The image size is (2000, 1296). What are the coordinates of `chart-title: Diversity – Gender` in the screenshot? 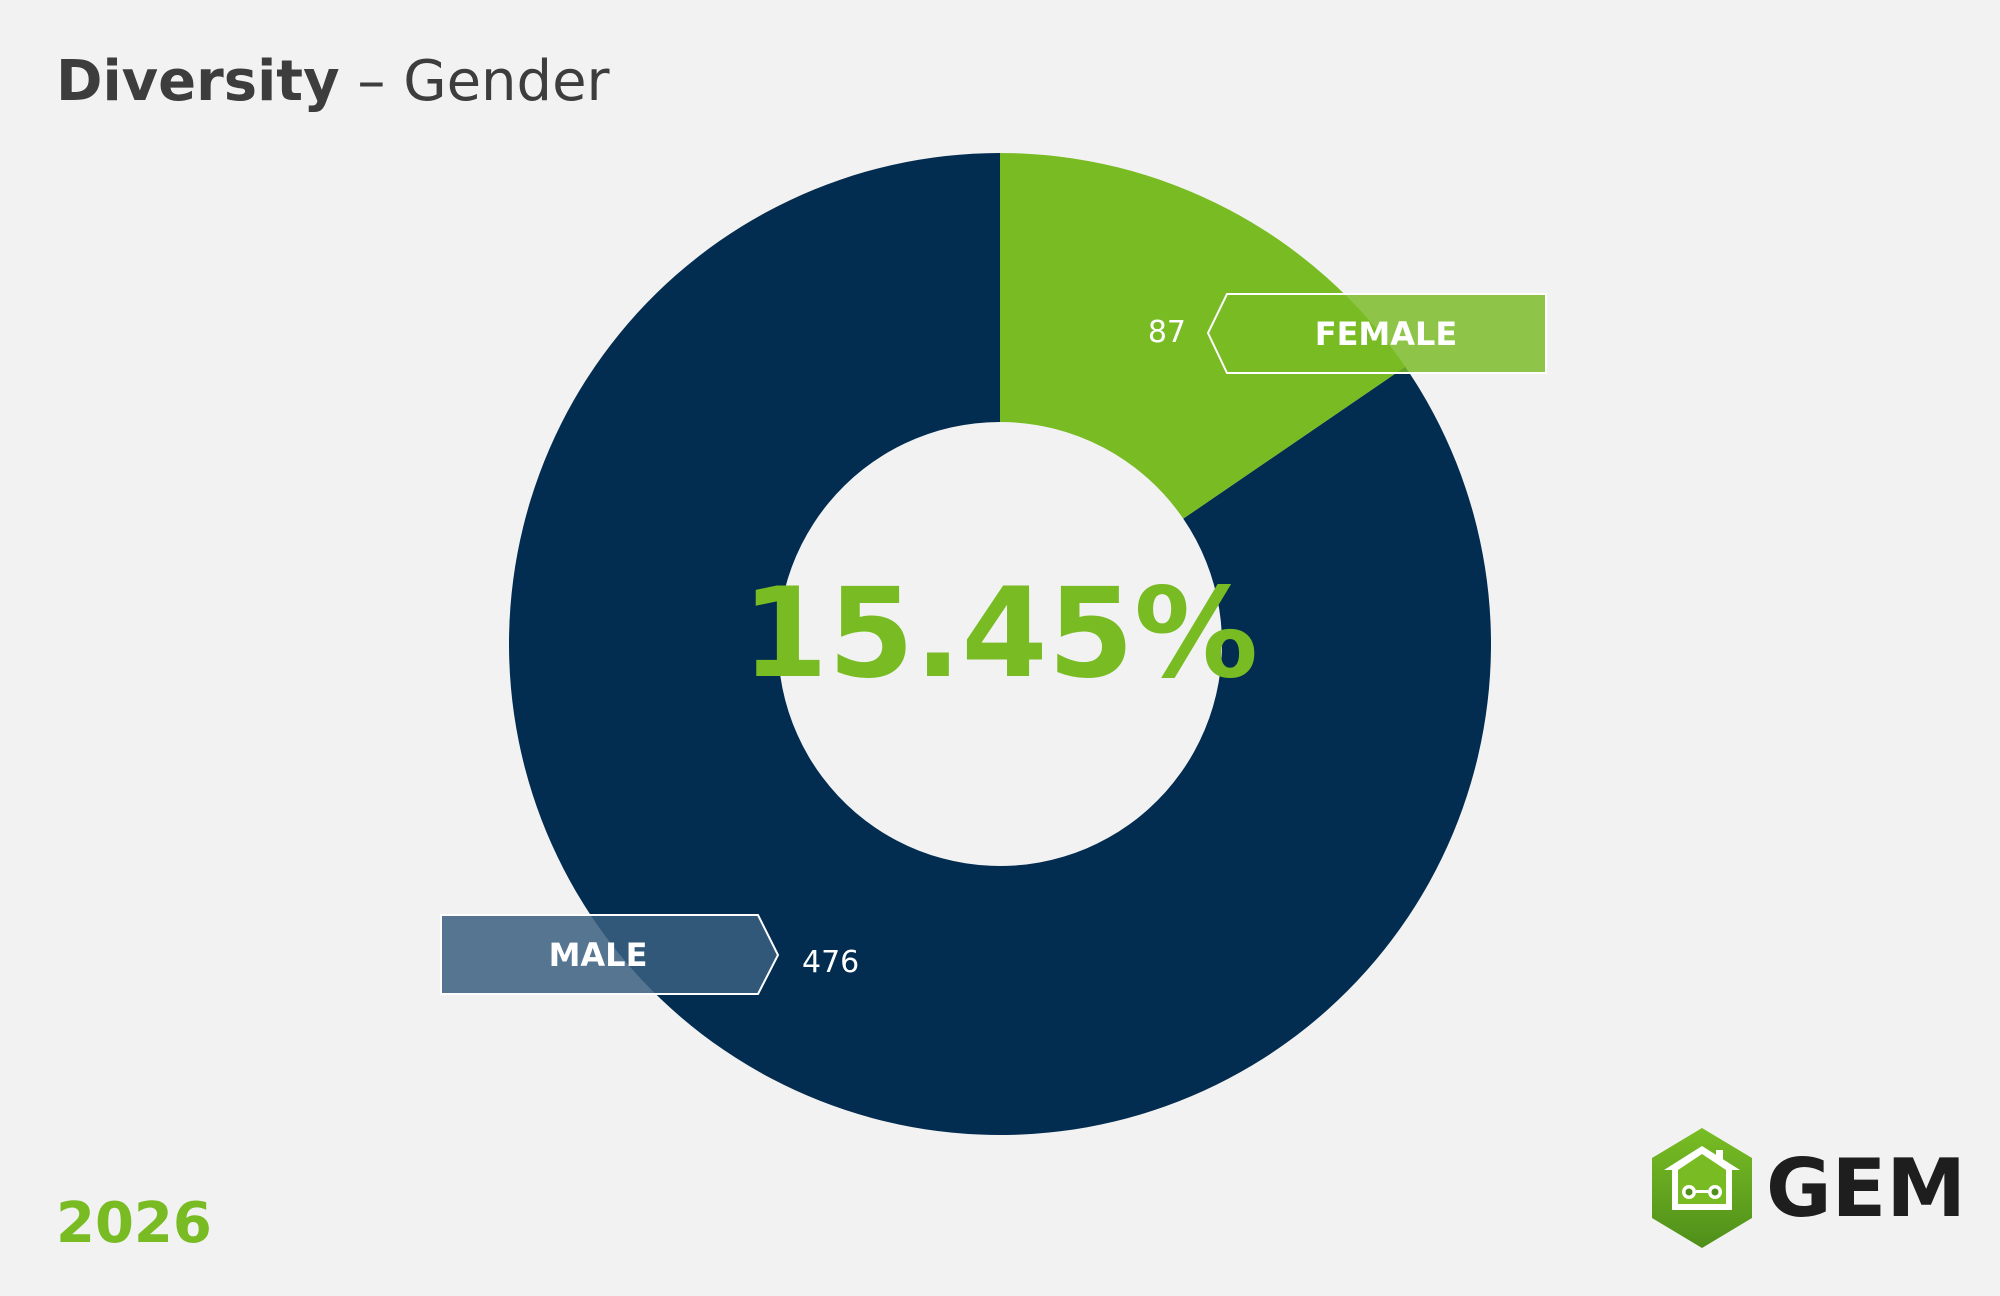 It's located at (333, 81).